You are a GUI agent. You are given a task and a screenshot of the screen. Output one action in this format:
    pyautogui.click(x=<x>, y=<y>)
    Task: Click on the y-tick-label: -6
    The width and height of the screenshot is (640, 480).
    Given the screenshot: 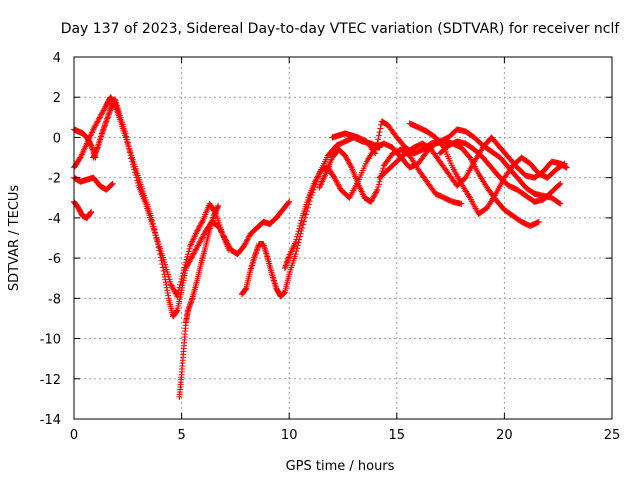 What is the action you would take?
    pyautogui.click(x=54, y=259)
    